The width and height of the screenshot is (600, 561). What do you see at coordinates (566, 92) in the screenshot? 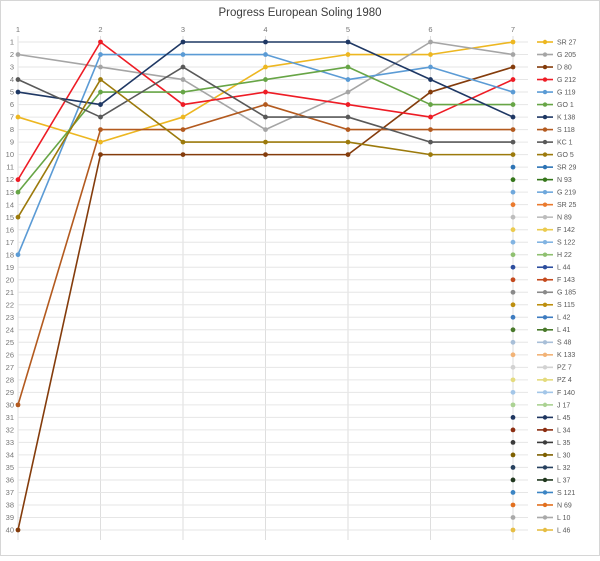
I see `legend-label-g-119: G 119` at bounding box center [566, 92].